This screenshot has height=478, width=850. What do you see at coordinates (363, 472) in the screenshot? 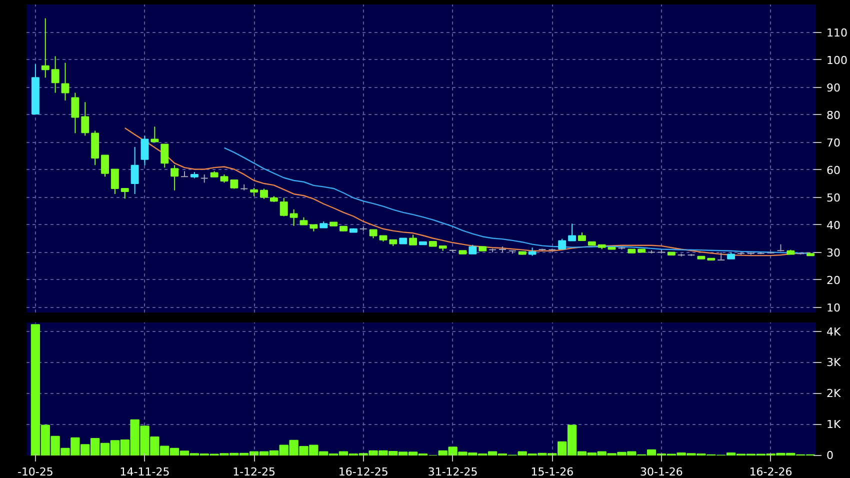
I see `x-tick-label: 16-12-25` at bounding box center [363, 472].